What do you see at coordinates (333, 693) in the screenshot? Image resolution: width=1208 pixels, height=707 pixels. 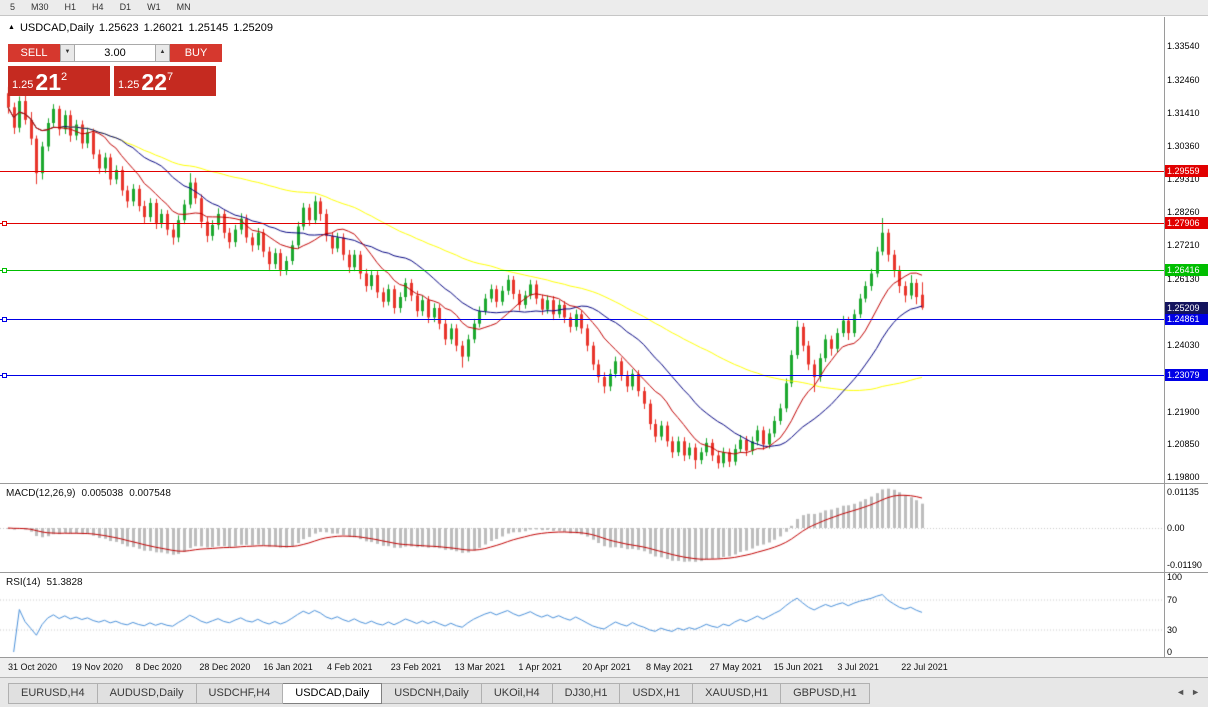 I see `tab-usdcad-daily: USDCAD,Daily` at bounding box center [333, 693].